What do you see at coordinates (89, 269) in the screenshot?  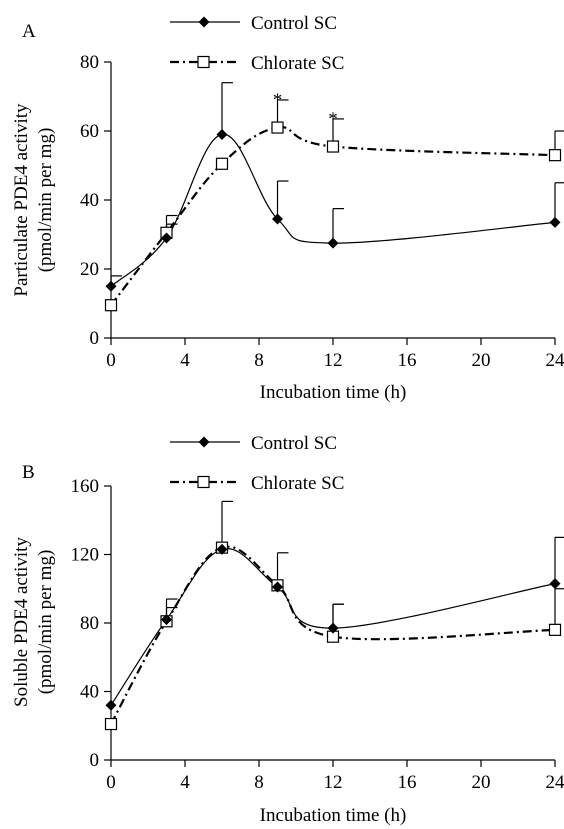 I see `y-tick-label: 20` at bounding box center [89, 269].